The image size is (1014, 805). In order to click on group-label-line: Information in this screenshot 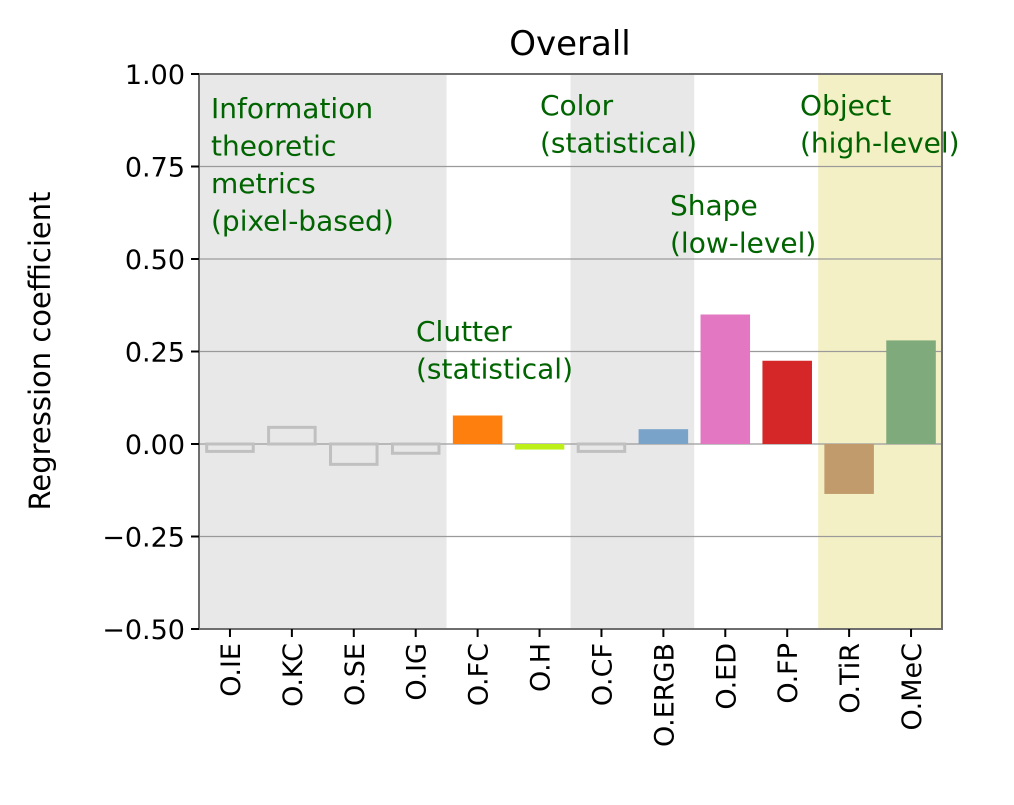, I will do `click(292, 108)`.